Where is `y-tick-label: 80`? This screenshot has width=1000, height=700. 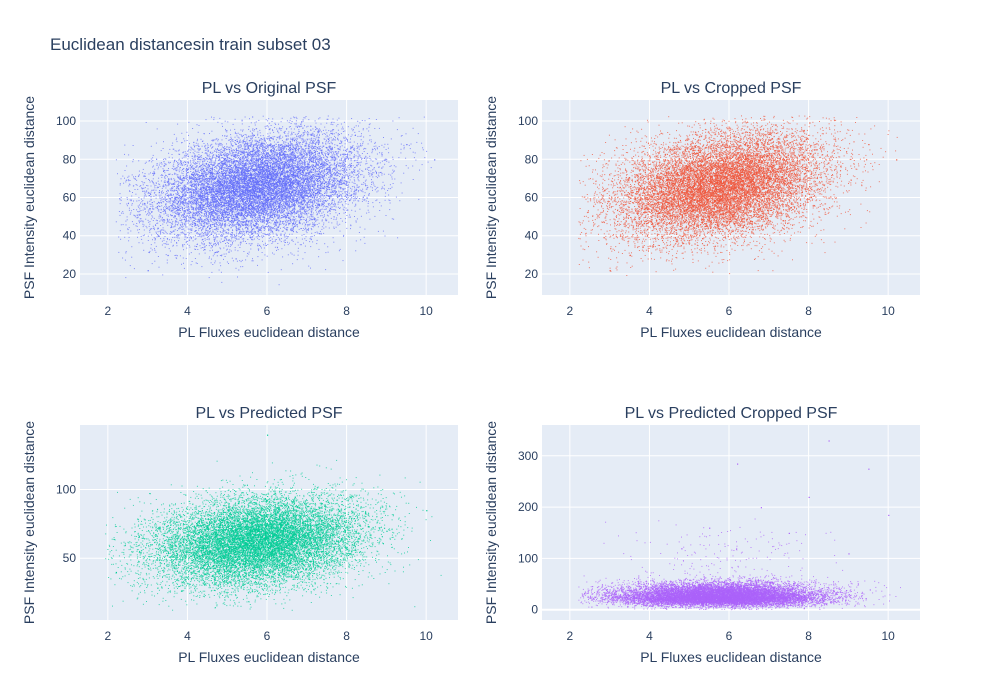 y-tick-label: 80 is located at coordinates (70, 159).